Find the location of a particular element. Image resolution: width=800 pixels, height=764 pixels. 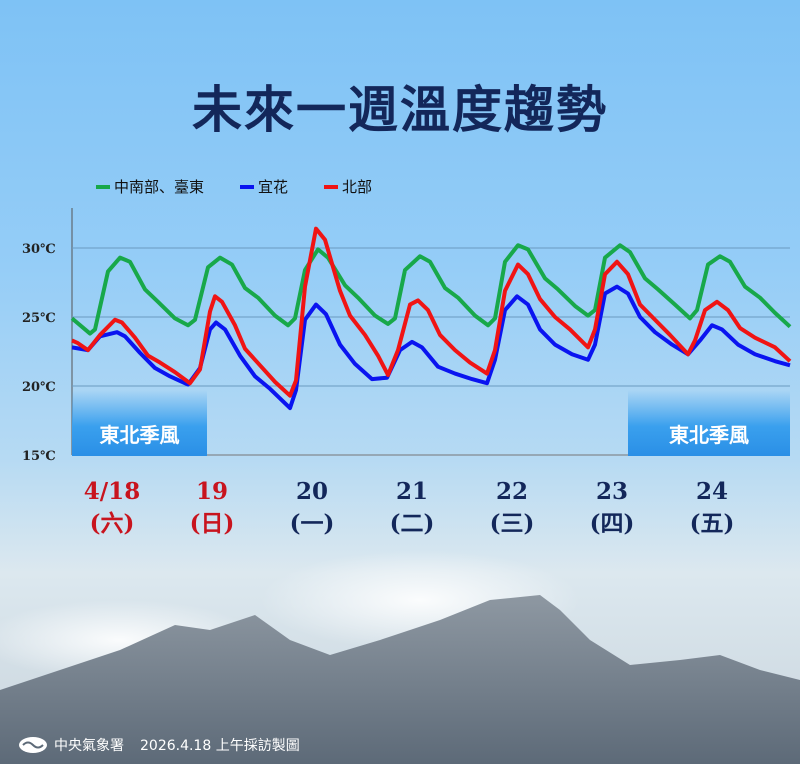

legend-item-yilan-hualien: 宜花 is located at coordinates (264, 186).